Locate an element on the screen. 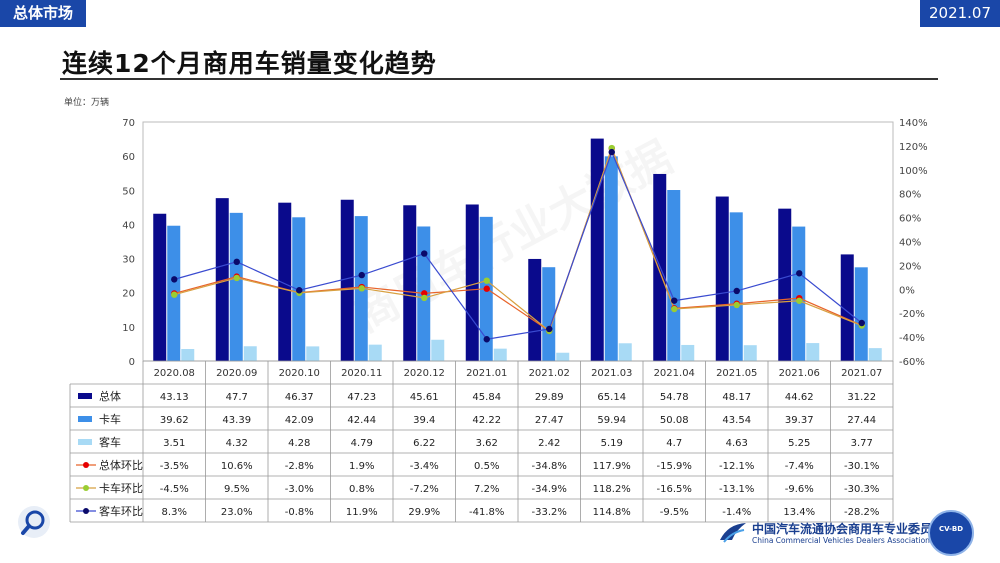  table-cell: -3.5% is located at coordinates (174, 466).